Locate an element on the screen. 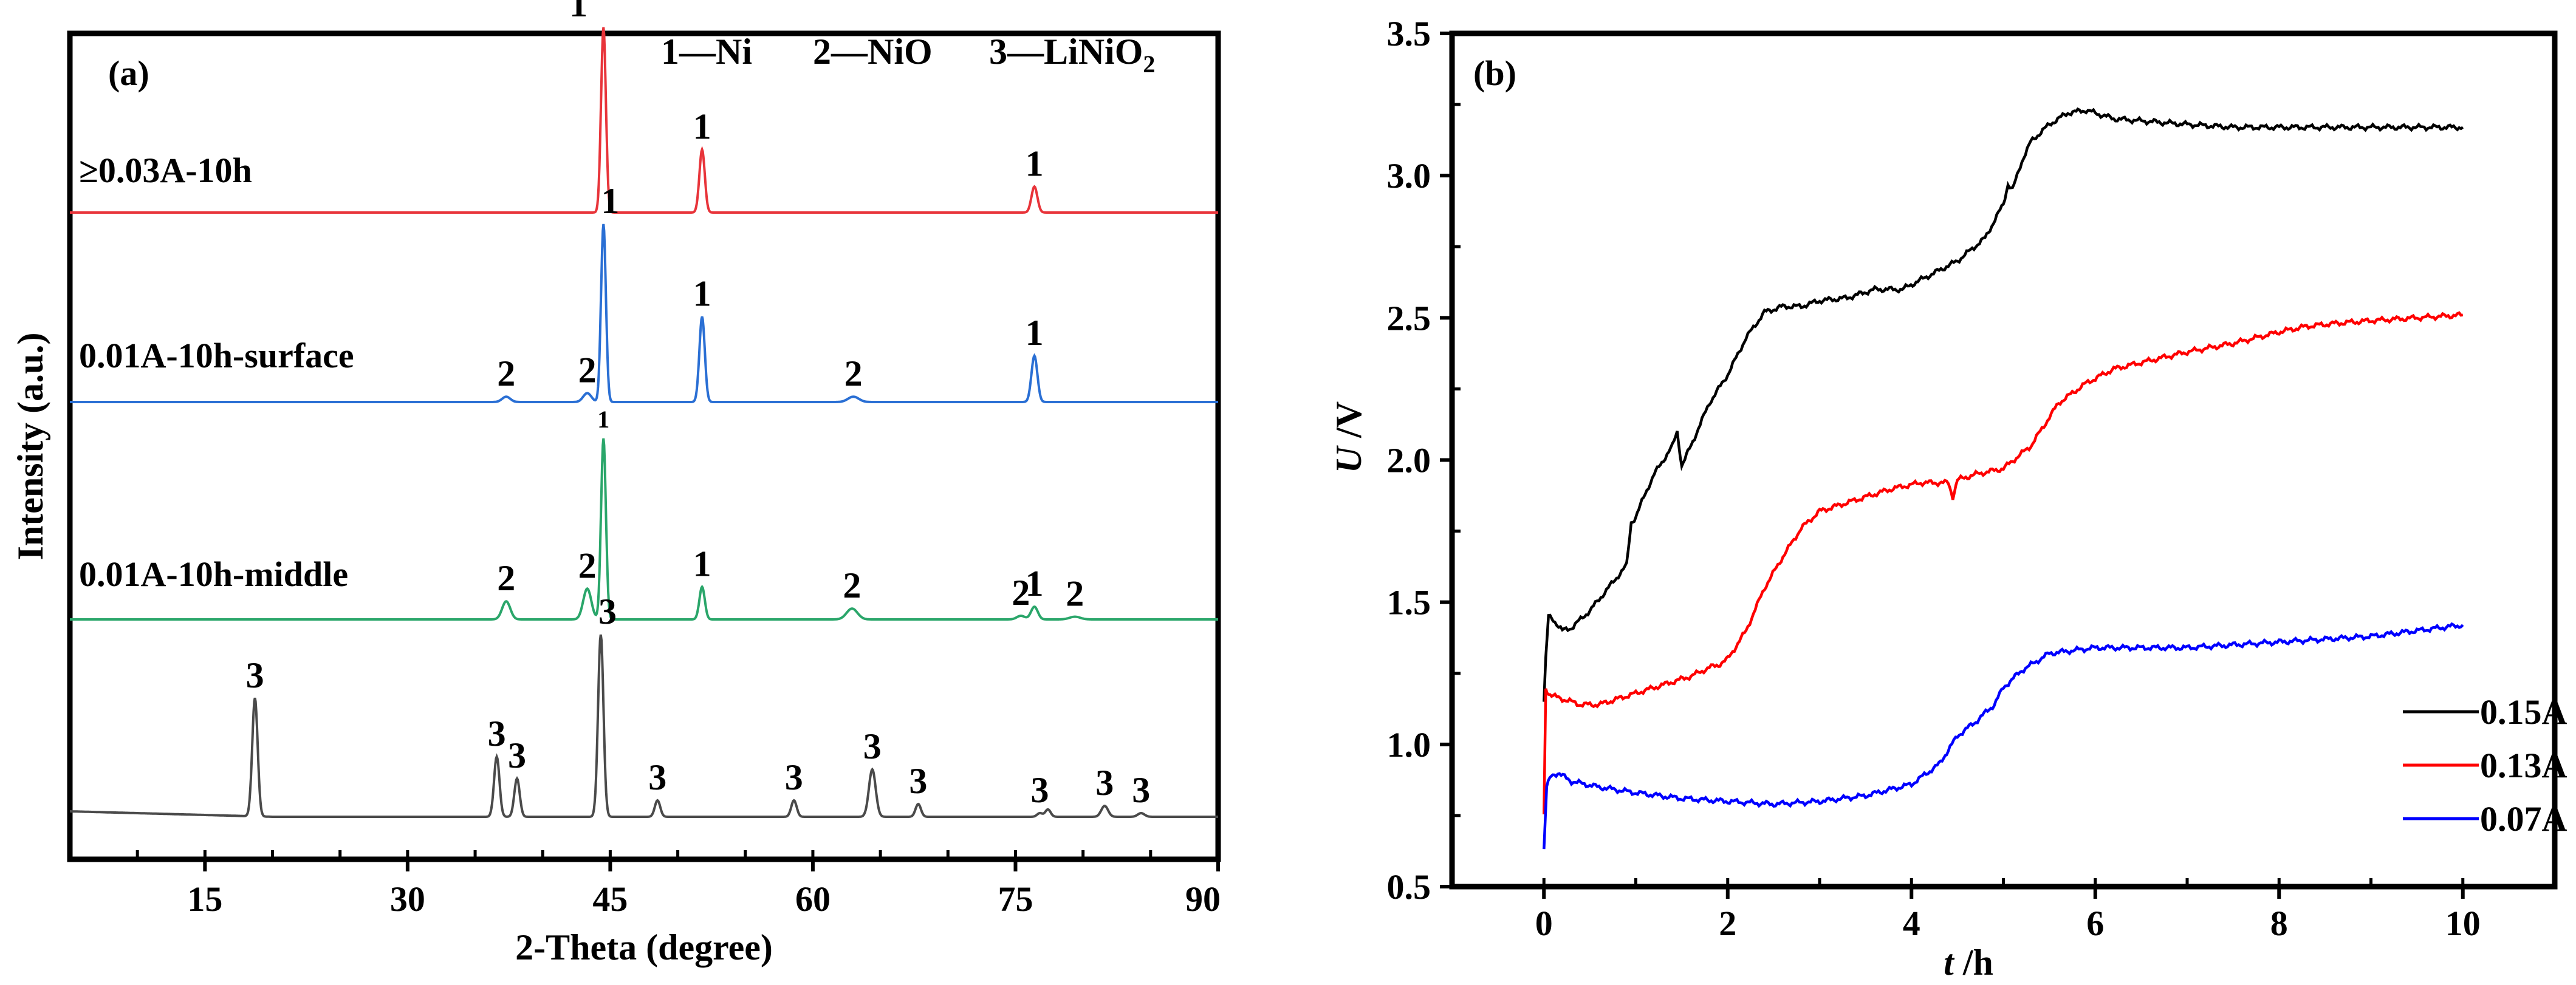  x-tick-label: 60 is located at coordinates (813, 899).